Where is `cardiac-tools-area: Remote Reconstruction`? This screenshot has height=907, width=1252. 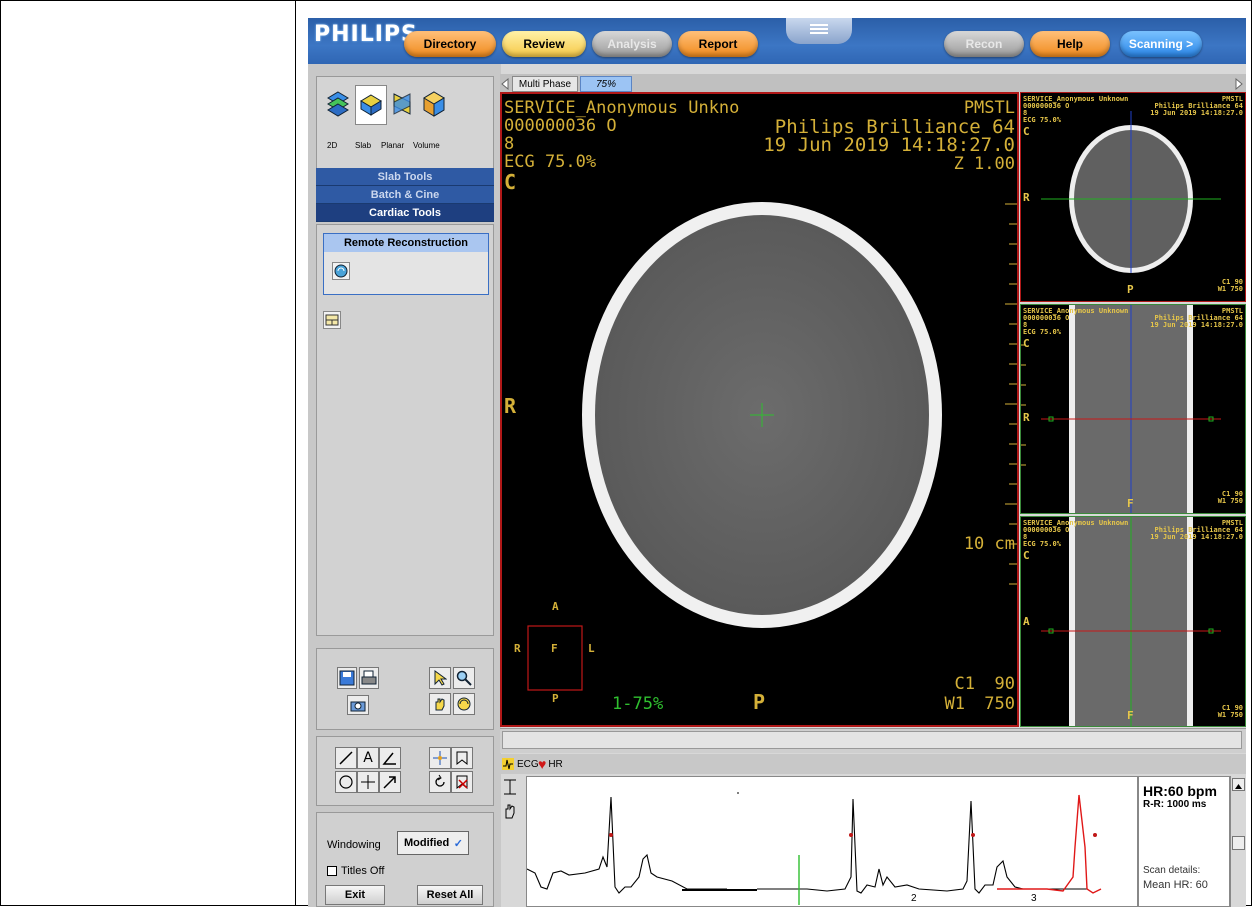 cardiac-tools-area: Remote Reconstruction is located at coordinates (405, 430).